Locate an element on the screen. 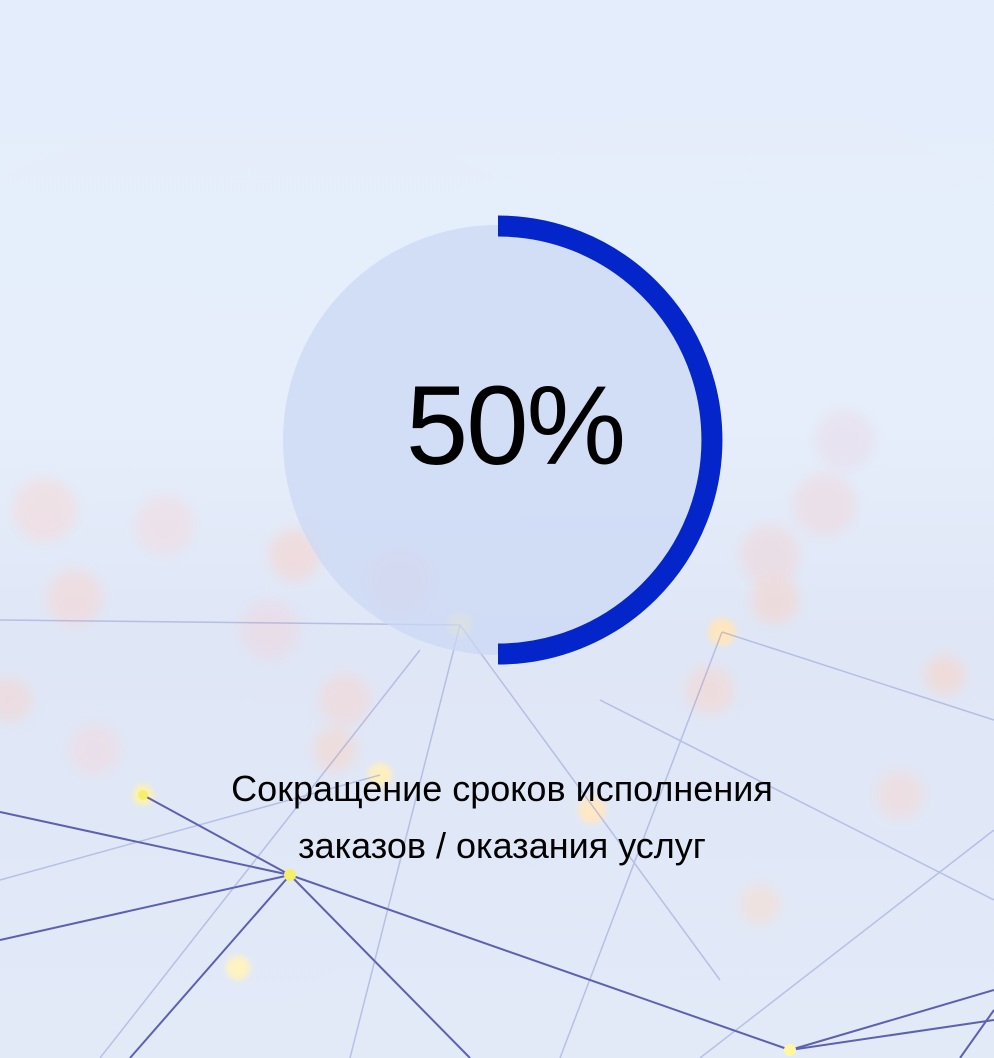 This screenshot has height=1058, width=994. percentage-value: 50% is located at coordinates (515, 425).